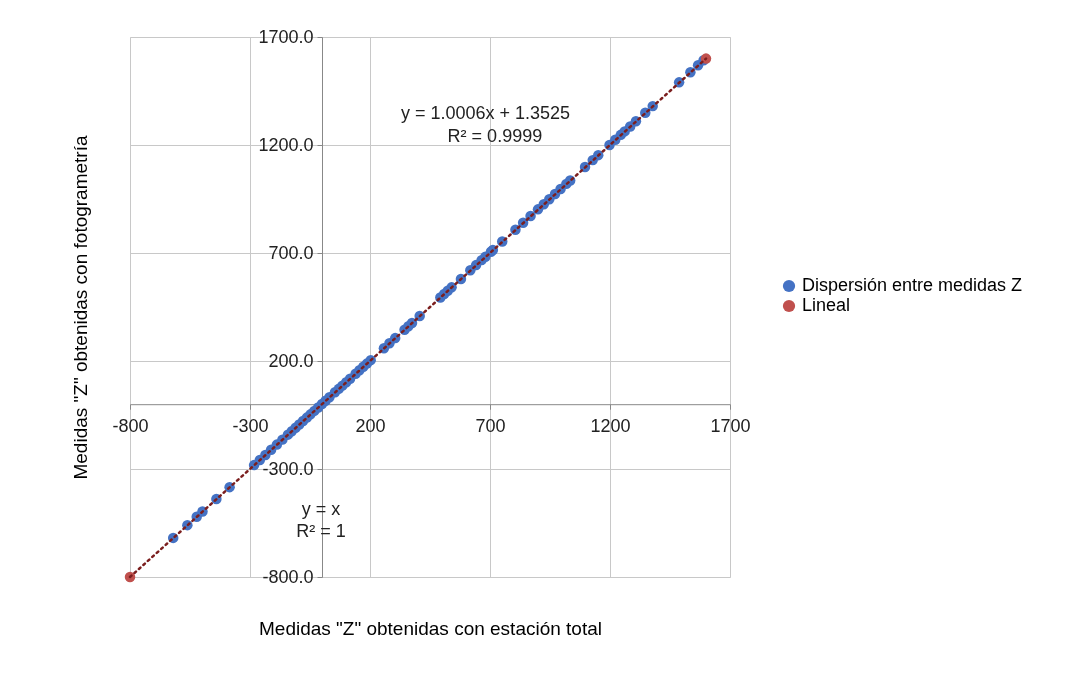 This screenshot has height=682, width=1067. What do you see at coordinates (288, 576) in the screenshot?
I see `y-tick-label: -800.0` at bounding box center [288, 576].